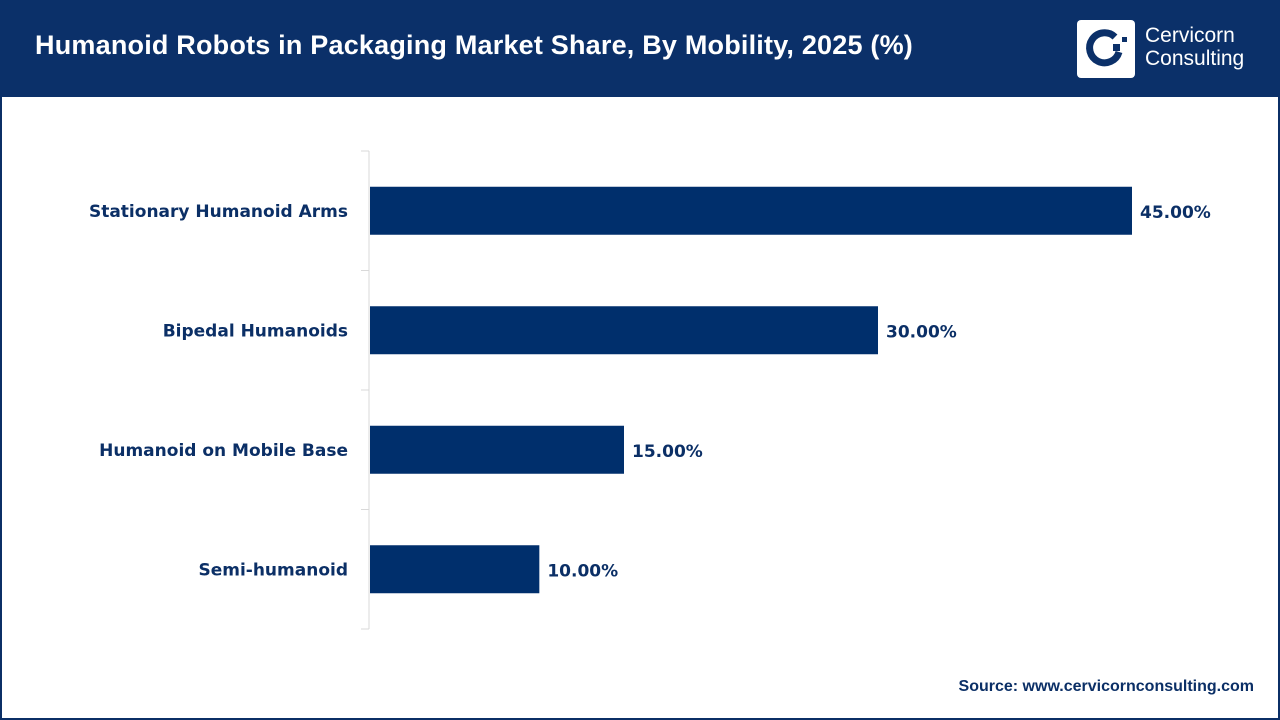 The height and width of the screenshot is (720, 1280). I want to click on data-label: 45.00%, so click(1175, 213).